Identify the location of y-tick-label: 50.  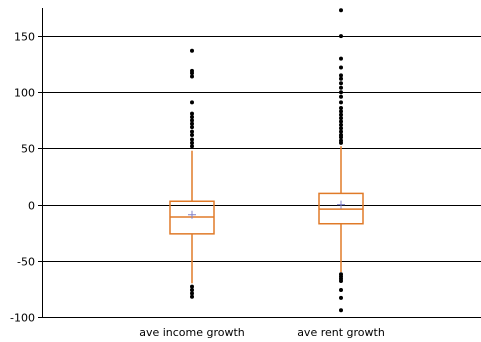
(28, 149).